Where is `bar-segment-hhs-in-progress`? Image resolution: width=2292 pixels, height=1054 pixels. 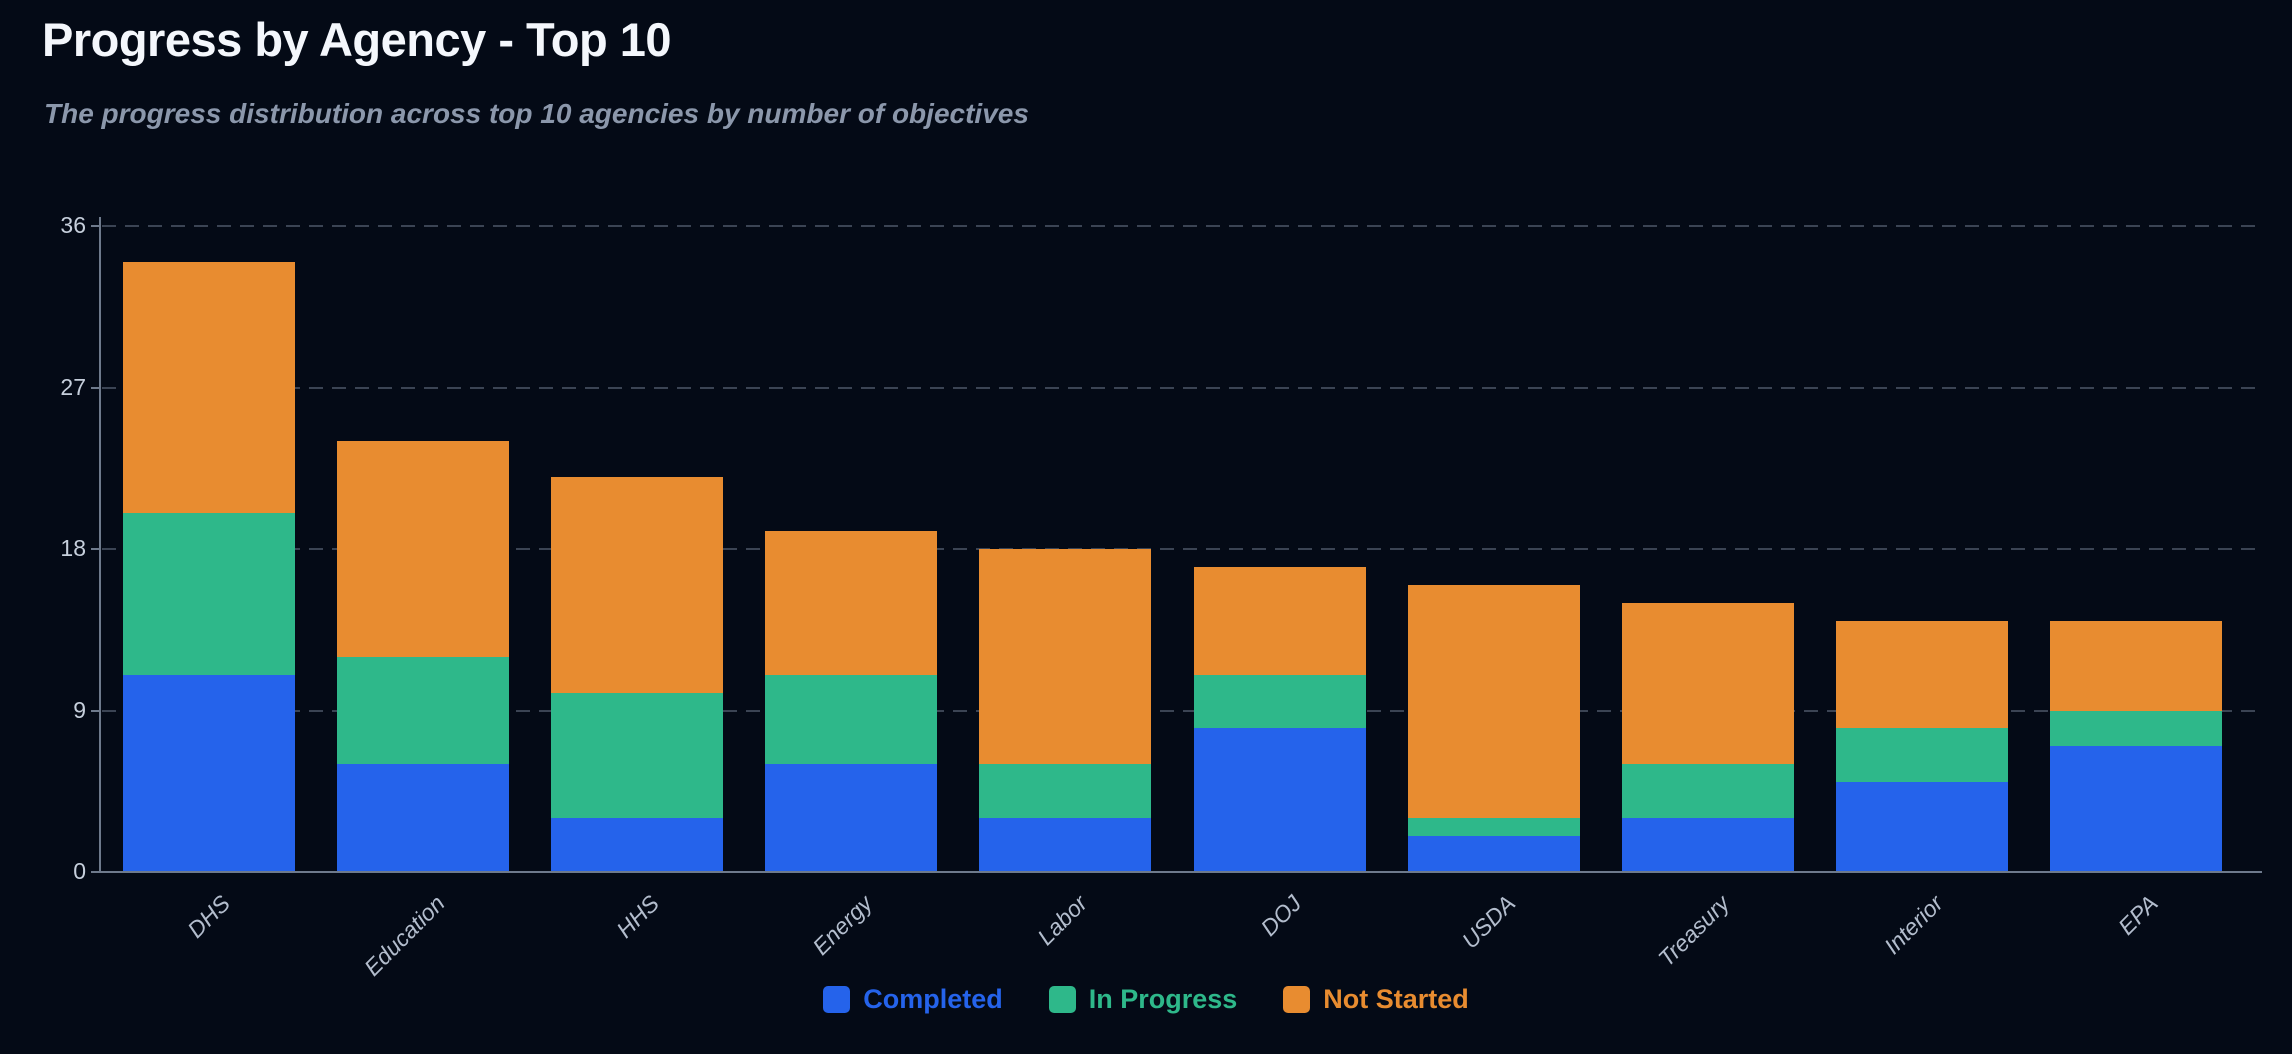
bar-segment-hhs-in-progress is located at coordinates (637, 755).